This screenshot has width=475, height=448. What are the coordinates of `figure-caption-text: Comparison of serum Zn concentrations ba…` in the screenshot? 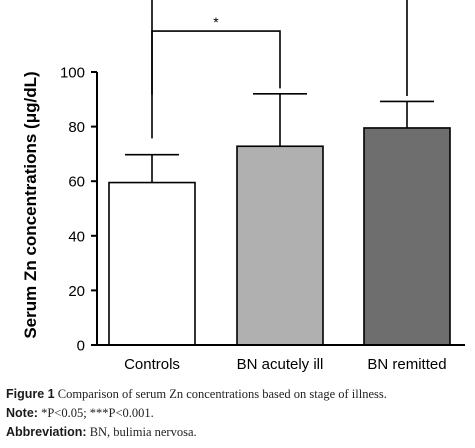 It's located at (220, 394).